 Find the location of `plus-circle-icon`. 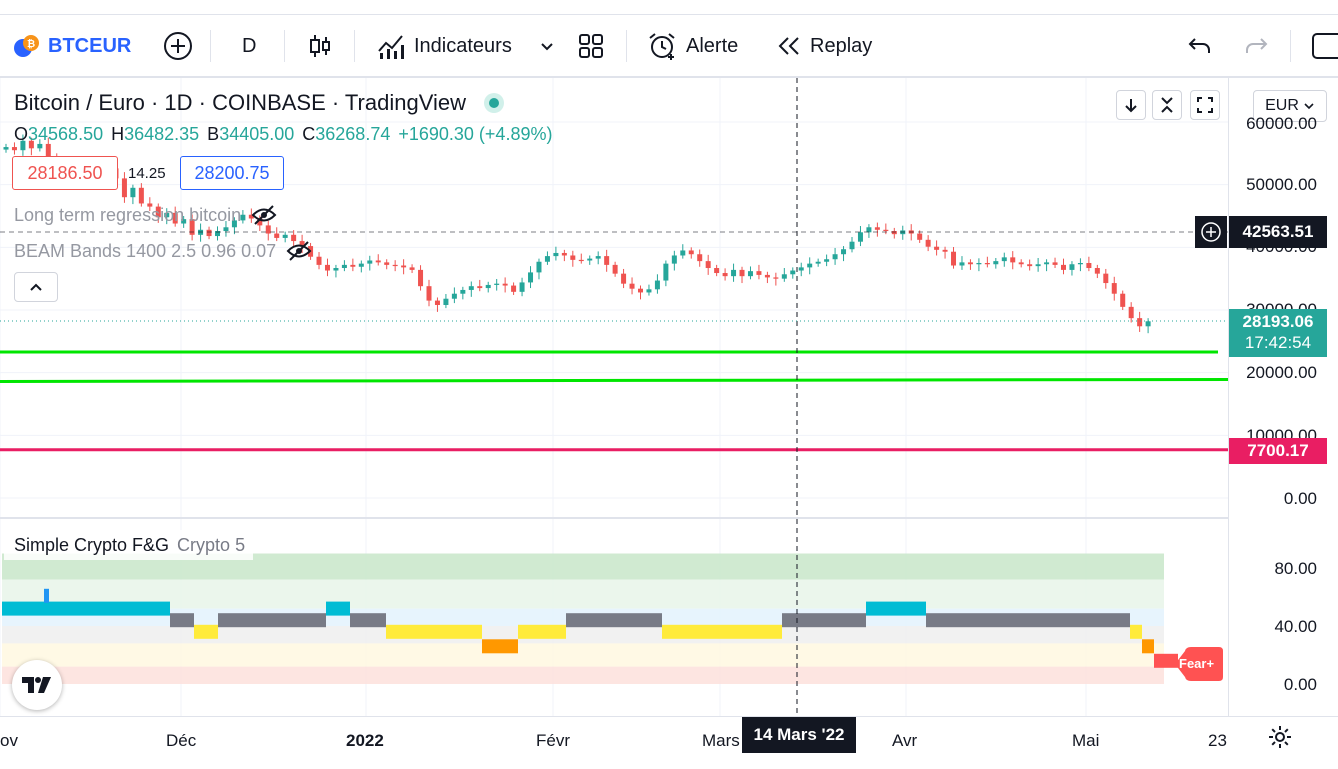

plus-circle-icon is located at coordinates (1211, 232).